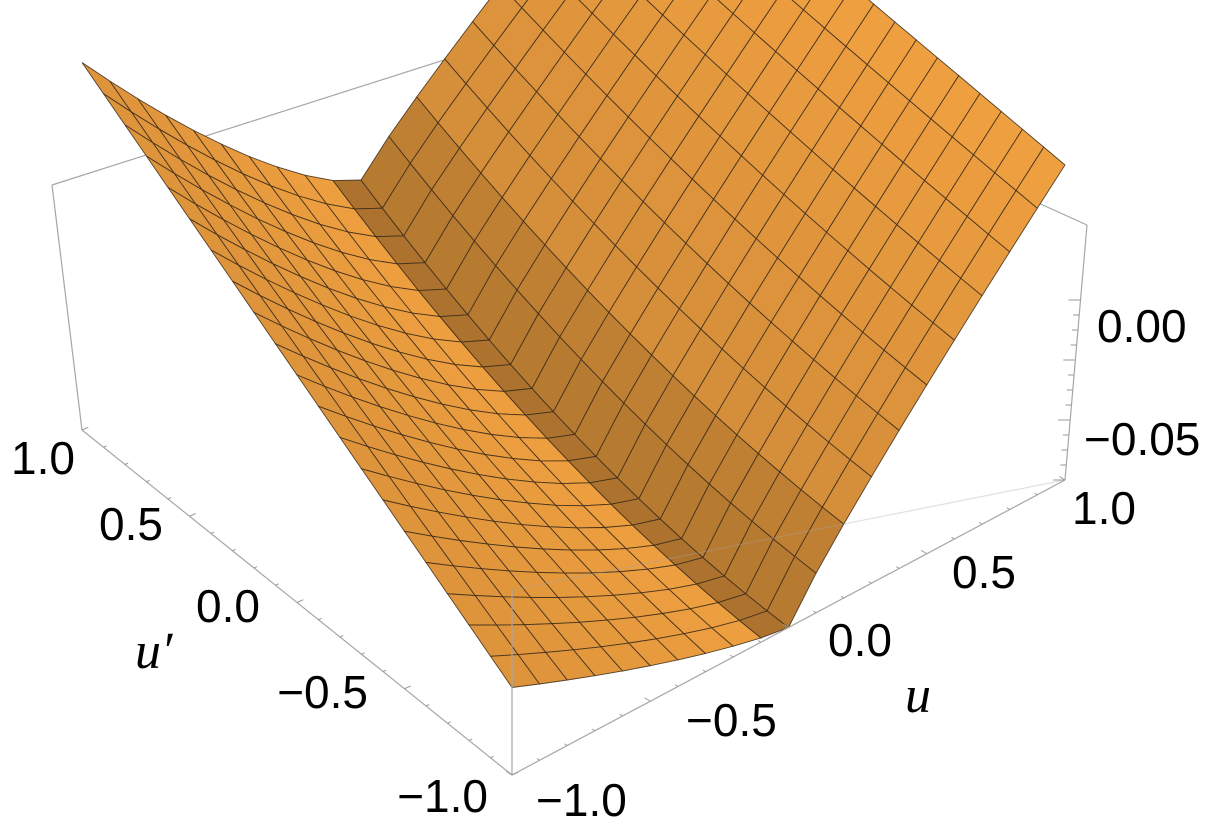 Image resolution: width=1226 pixels, height=826 pixels. I want to click on y-tick-label-5: −1.0, so click(442, 796).